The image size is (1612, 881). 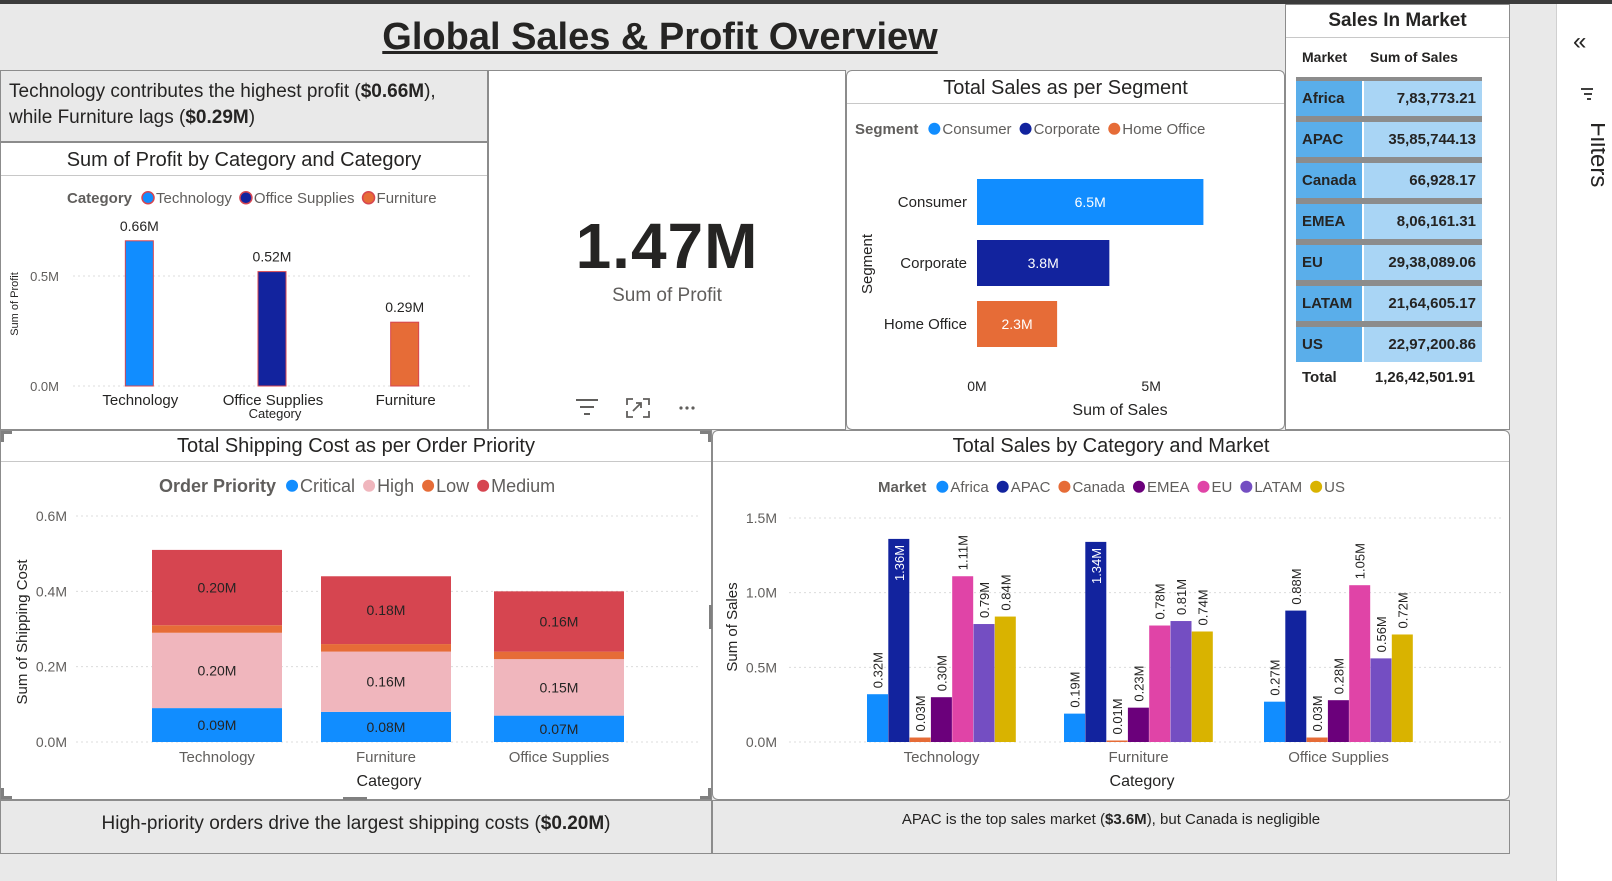 I want to click on table-row: US 22,97,200.86, so click(x=1389, y=344).